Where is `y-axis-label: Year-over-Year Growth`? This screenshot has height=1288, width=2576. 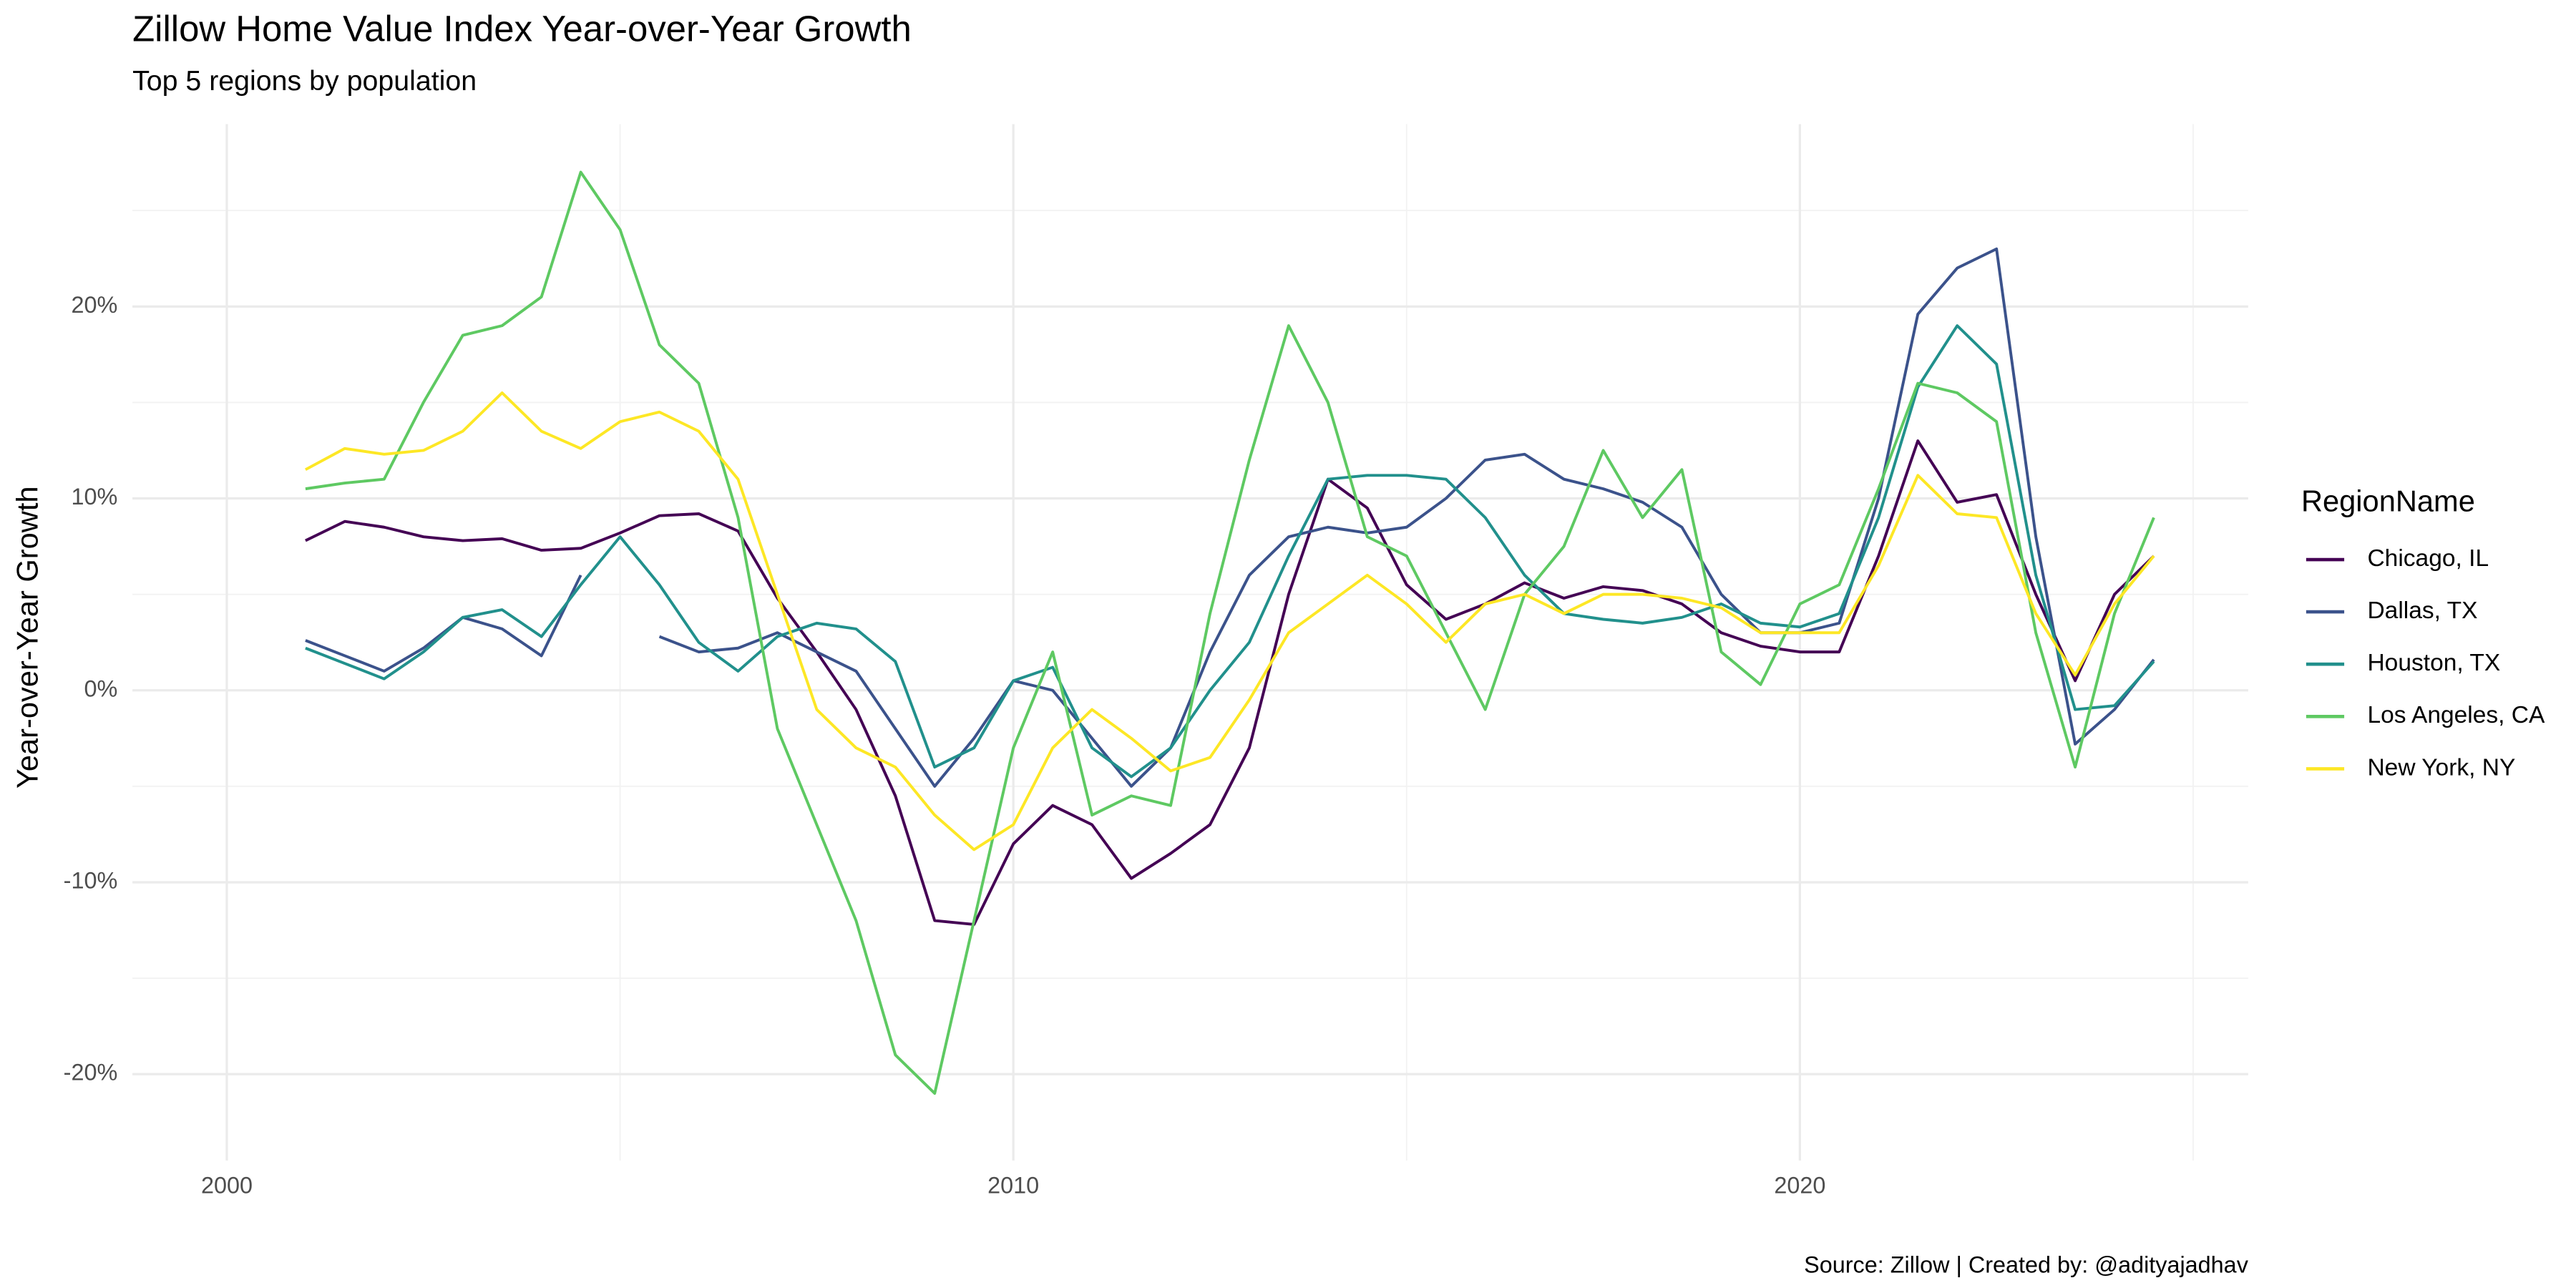 y-axis-label: Year-over-Year Growth is located at coordinates (27, 637).